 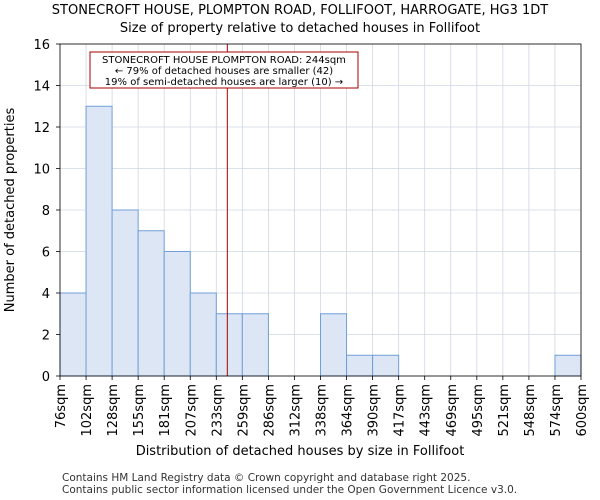 What do you see at coordinates (269, 410) in the screenshot?
I see `x-tick-label-286sqm: 286sqm` at bounding box center [269, 410].